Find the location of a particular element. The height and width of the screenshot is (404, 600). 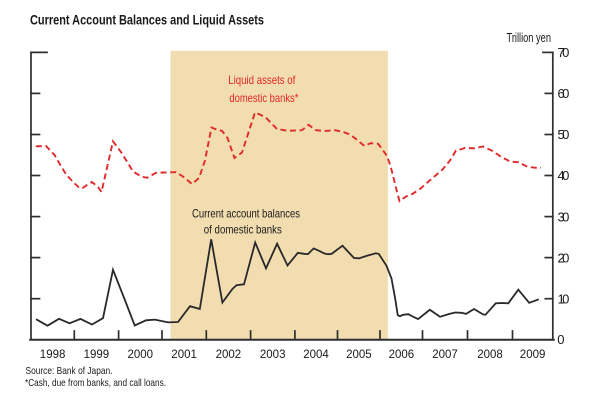

svg-text: 1999 is located at coordinates (97, 355).